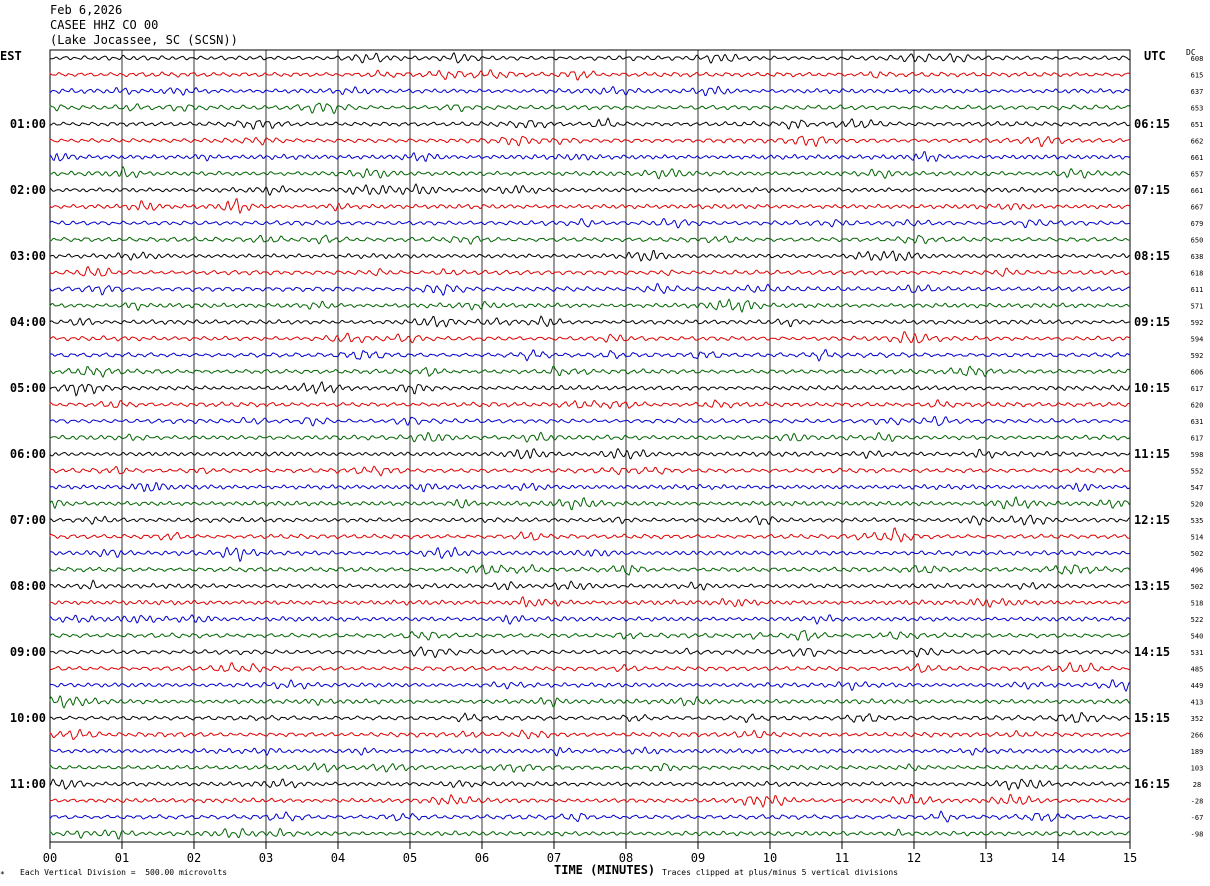 The width and height of the screenshot is (1210, 886). I want to click on est-timezone-label: EST, so click(11, 56).